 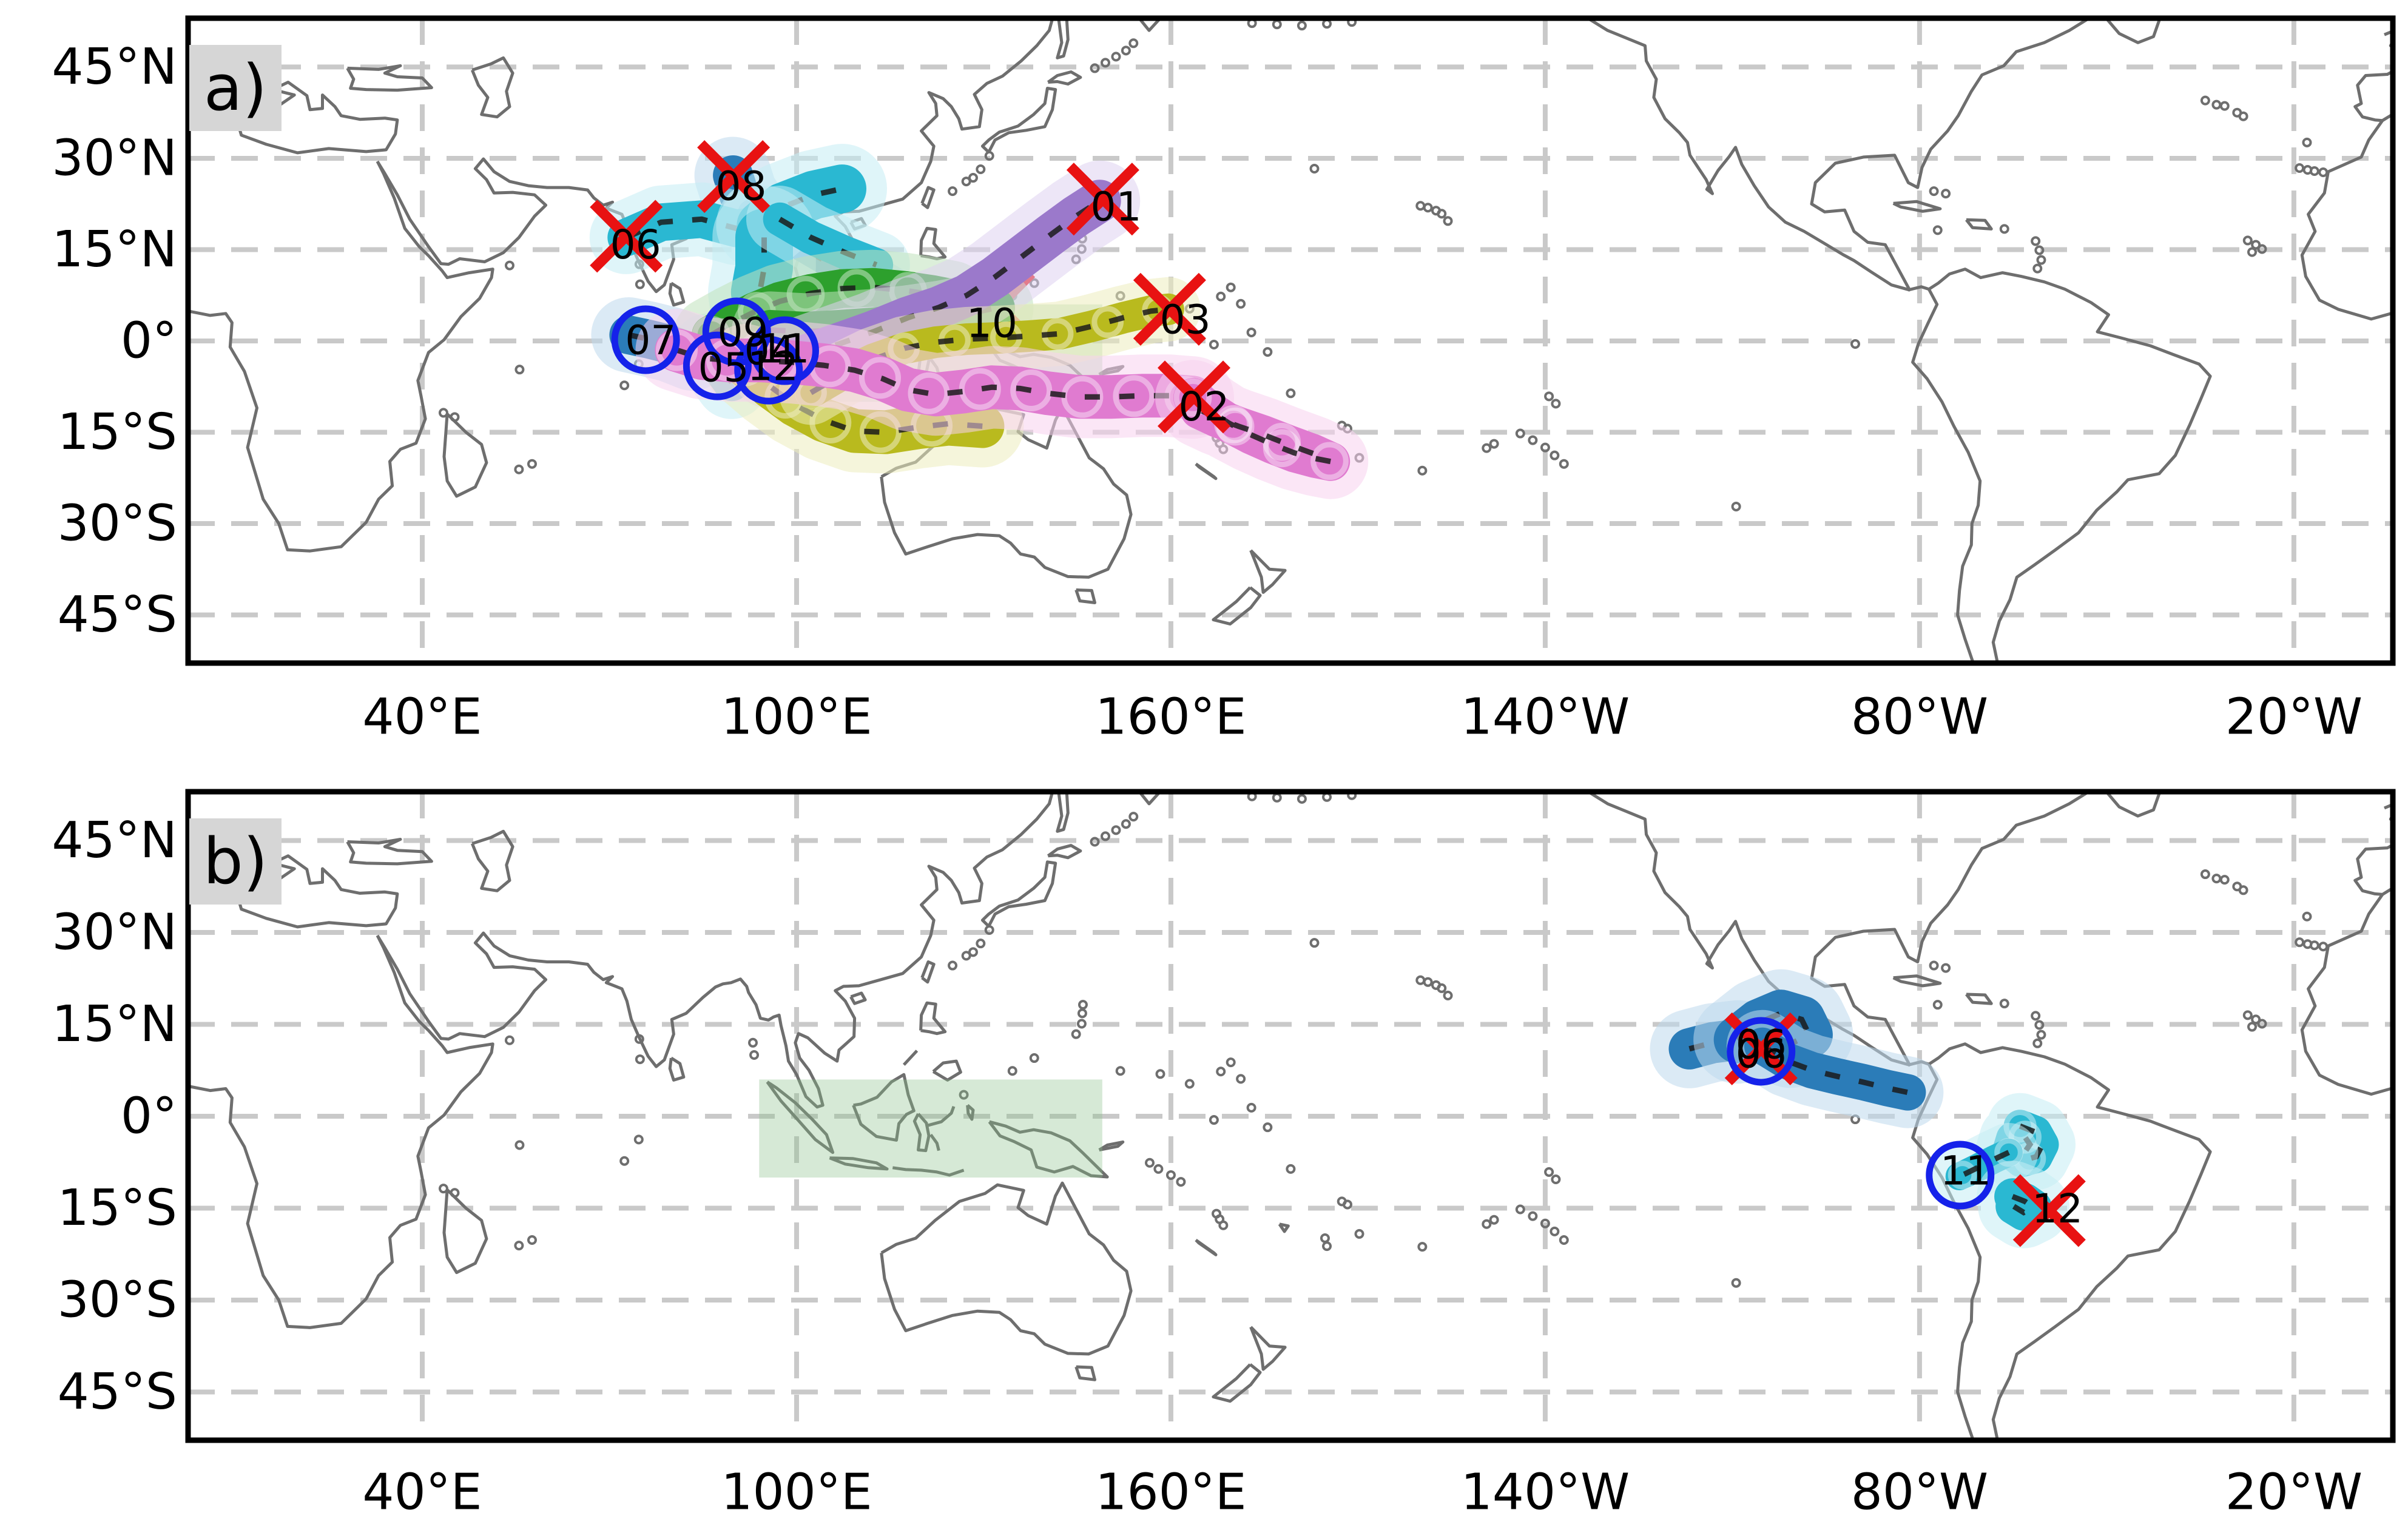 I want to click on panel-a-letter: a), so click(x=235, y=88).